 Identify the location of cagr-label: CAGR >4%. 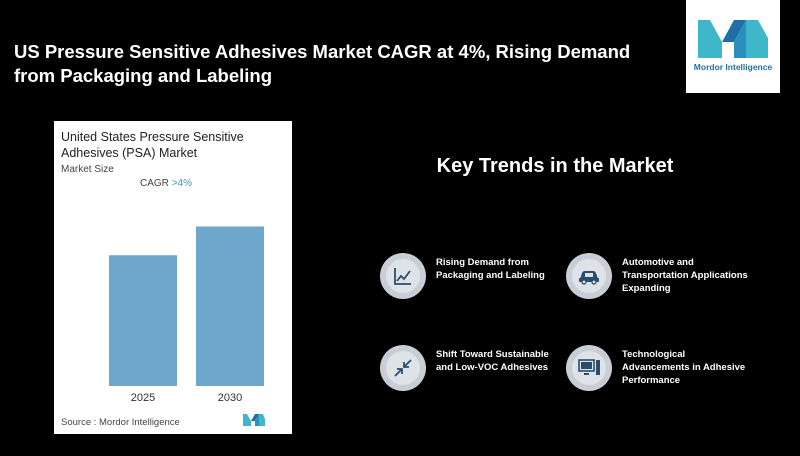
(166, 183).